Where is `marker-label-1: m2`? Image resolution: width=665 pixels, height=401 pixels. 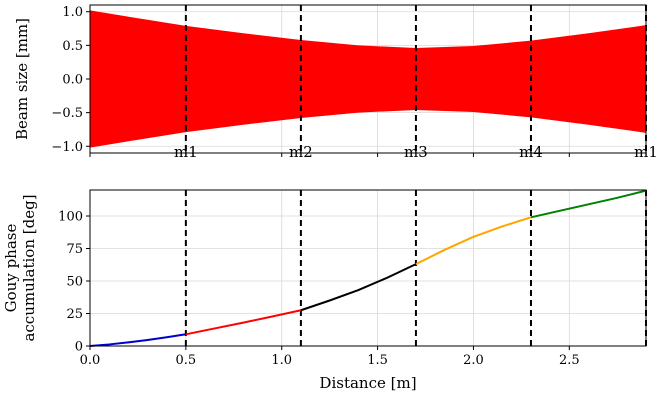
marker-label-1: m2 is located at coordinates (301, 152).